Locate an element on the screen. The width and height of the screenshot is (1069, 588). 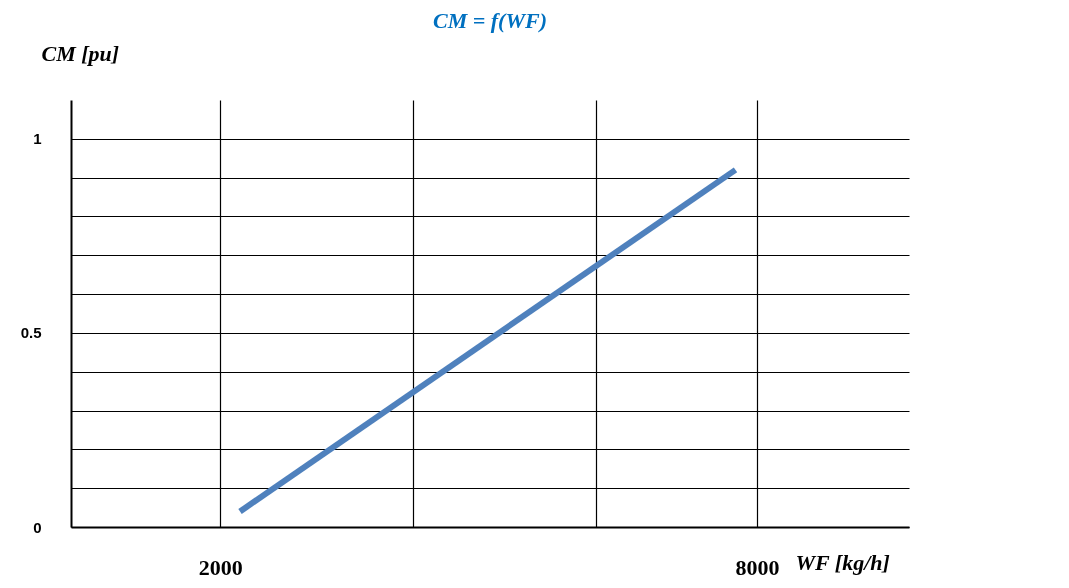
y-tick-label: 1 is located at coordinates (37, 139).